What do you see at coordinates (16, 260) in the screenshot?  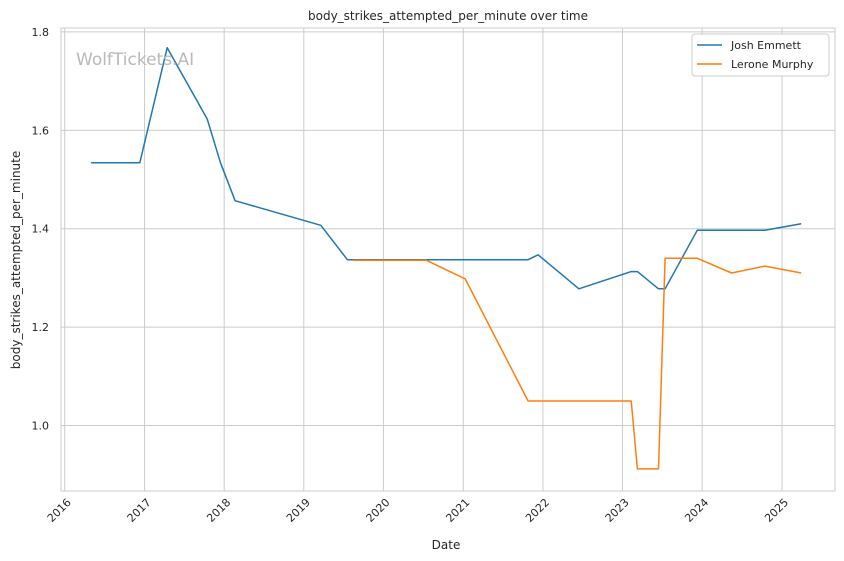 I see `y-axis-label: body_strikes_attempted_per_minute` at bounding box center [16, 260].